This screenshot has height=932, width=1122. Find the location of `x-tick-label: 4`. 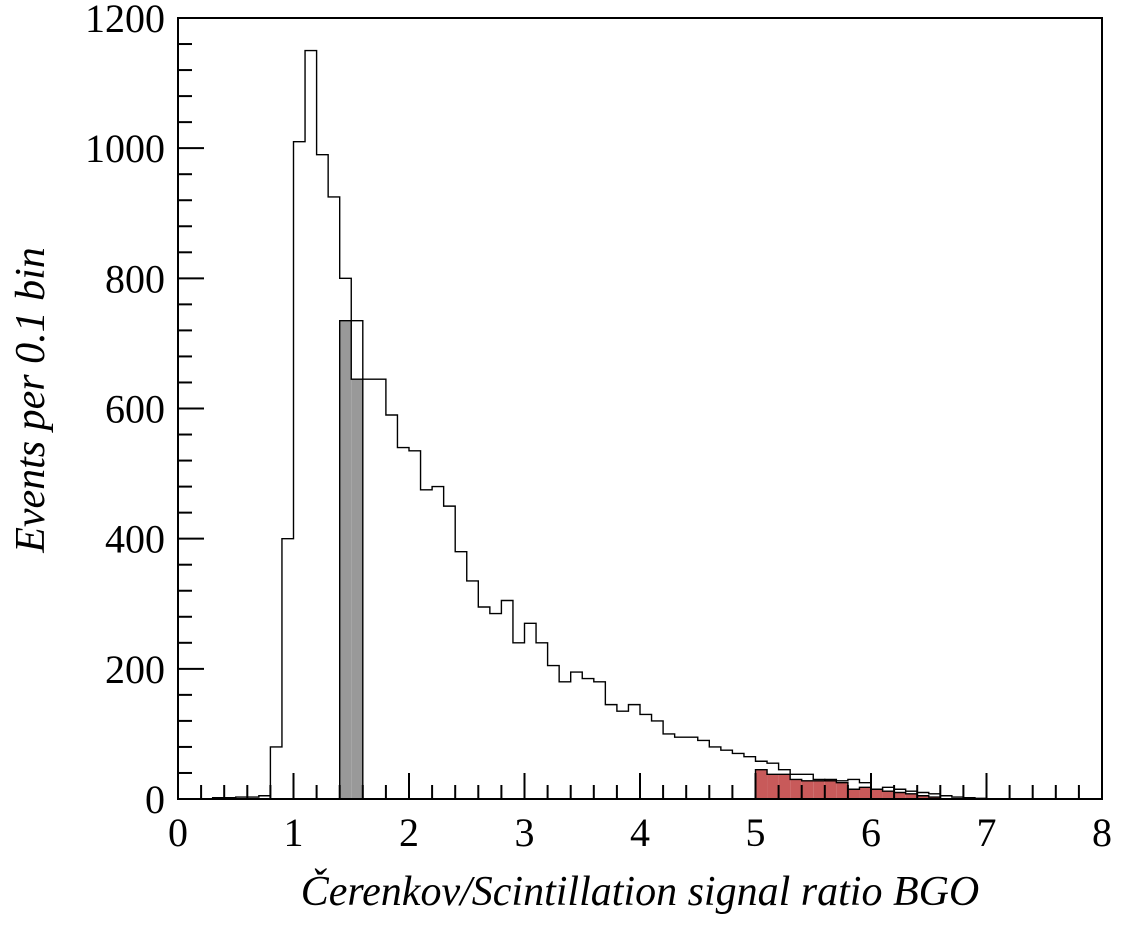

x-tick-label: 4 is located at coordinates (640, 832).